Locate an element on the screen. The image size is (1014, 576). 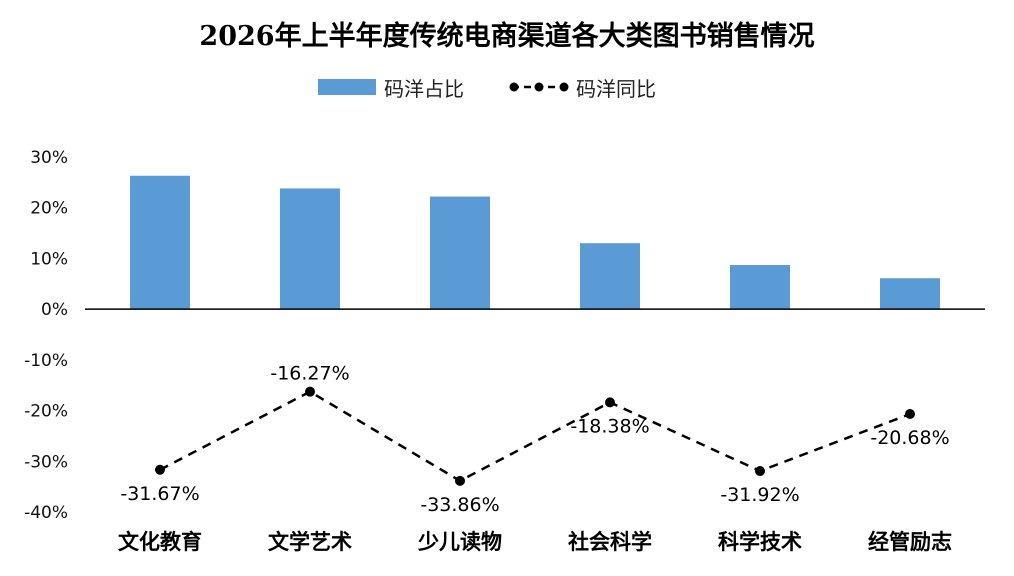
legend-label-bar: 码洋占比 is located at coordinates (424, 88).